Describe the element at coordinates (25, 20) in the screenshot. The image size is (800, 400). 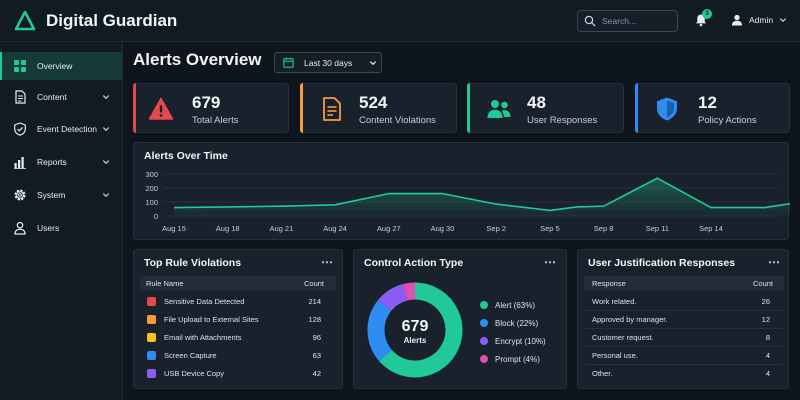
I see `logo-icon` at that location.